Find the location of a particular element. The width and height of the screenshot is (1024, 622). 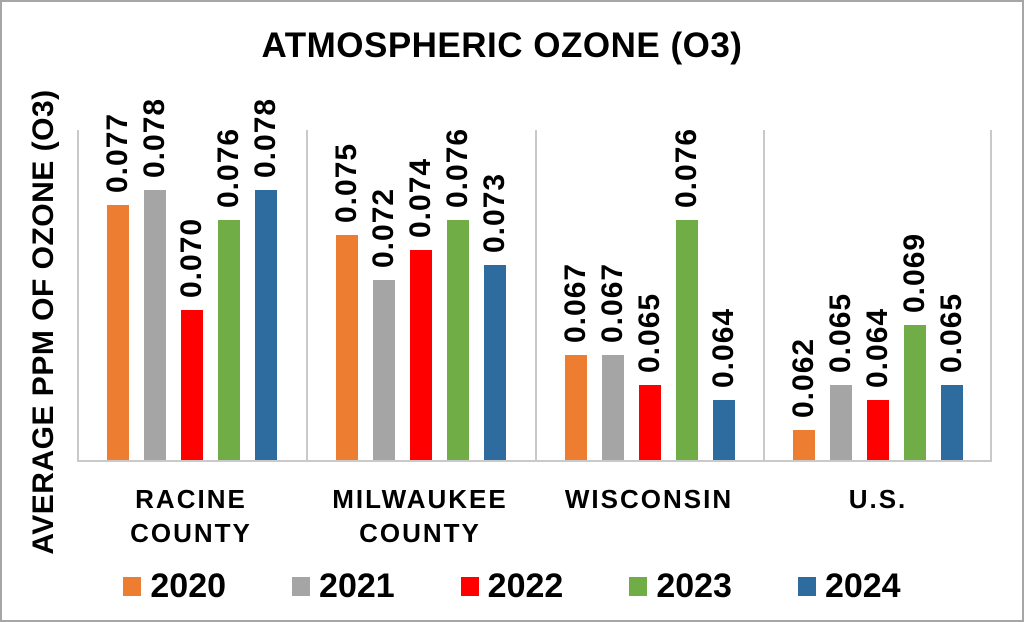

bar-value-label: 0.072 is located at coordinates (383, 227).